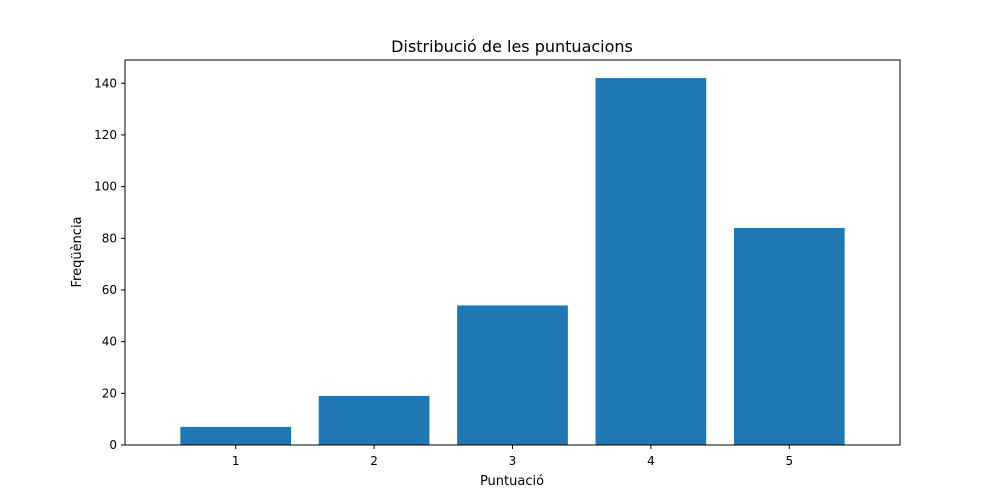 This screenshot has width=1000, height=500. I want to click on y-tick-label: 60, so click(109, 290).